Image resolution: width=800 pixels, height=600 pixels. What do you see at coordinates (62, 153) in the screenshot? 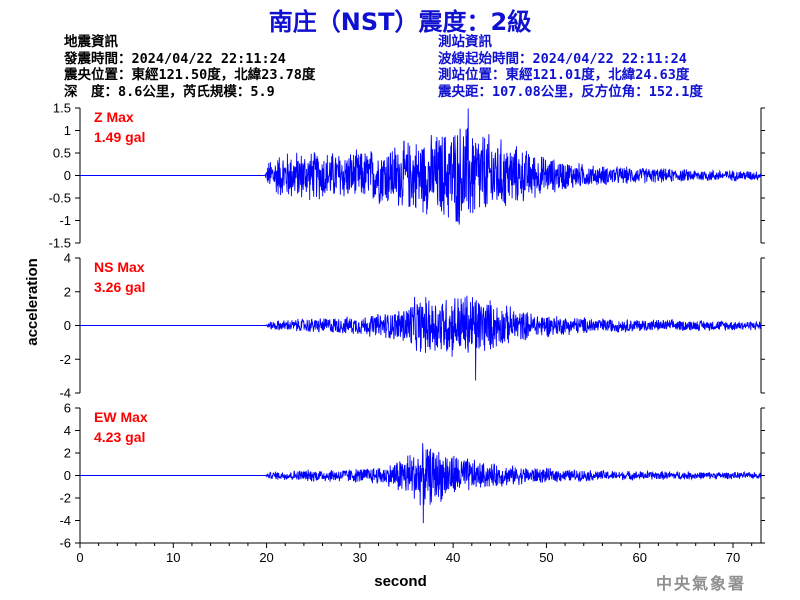
I see `y-tick-label: 0.5` at bounding box center [62, 153].